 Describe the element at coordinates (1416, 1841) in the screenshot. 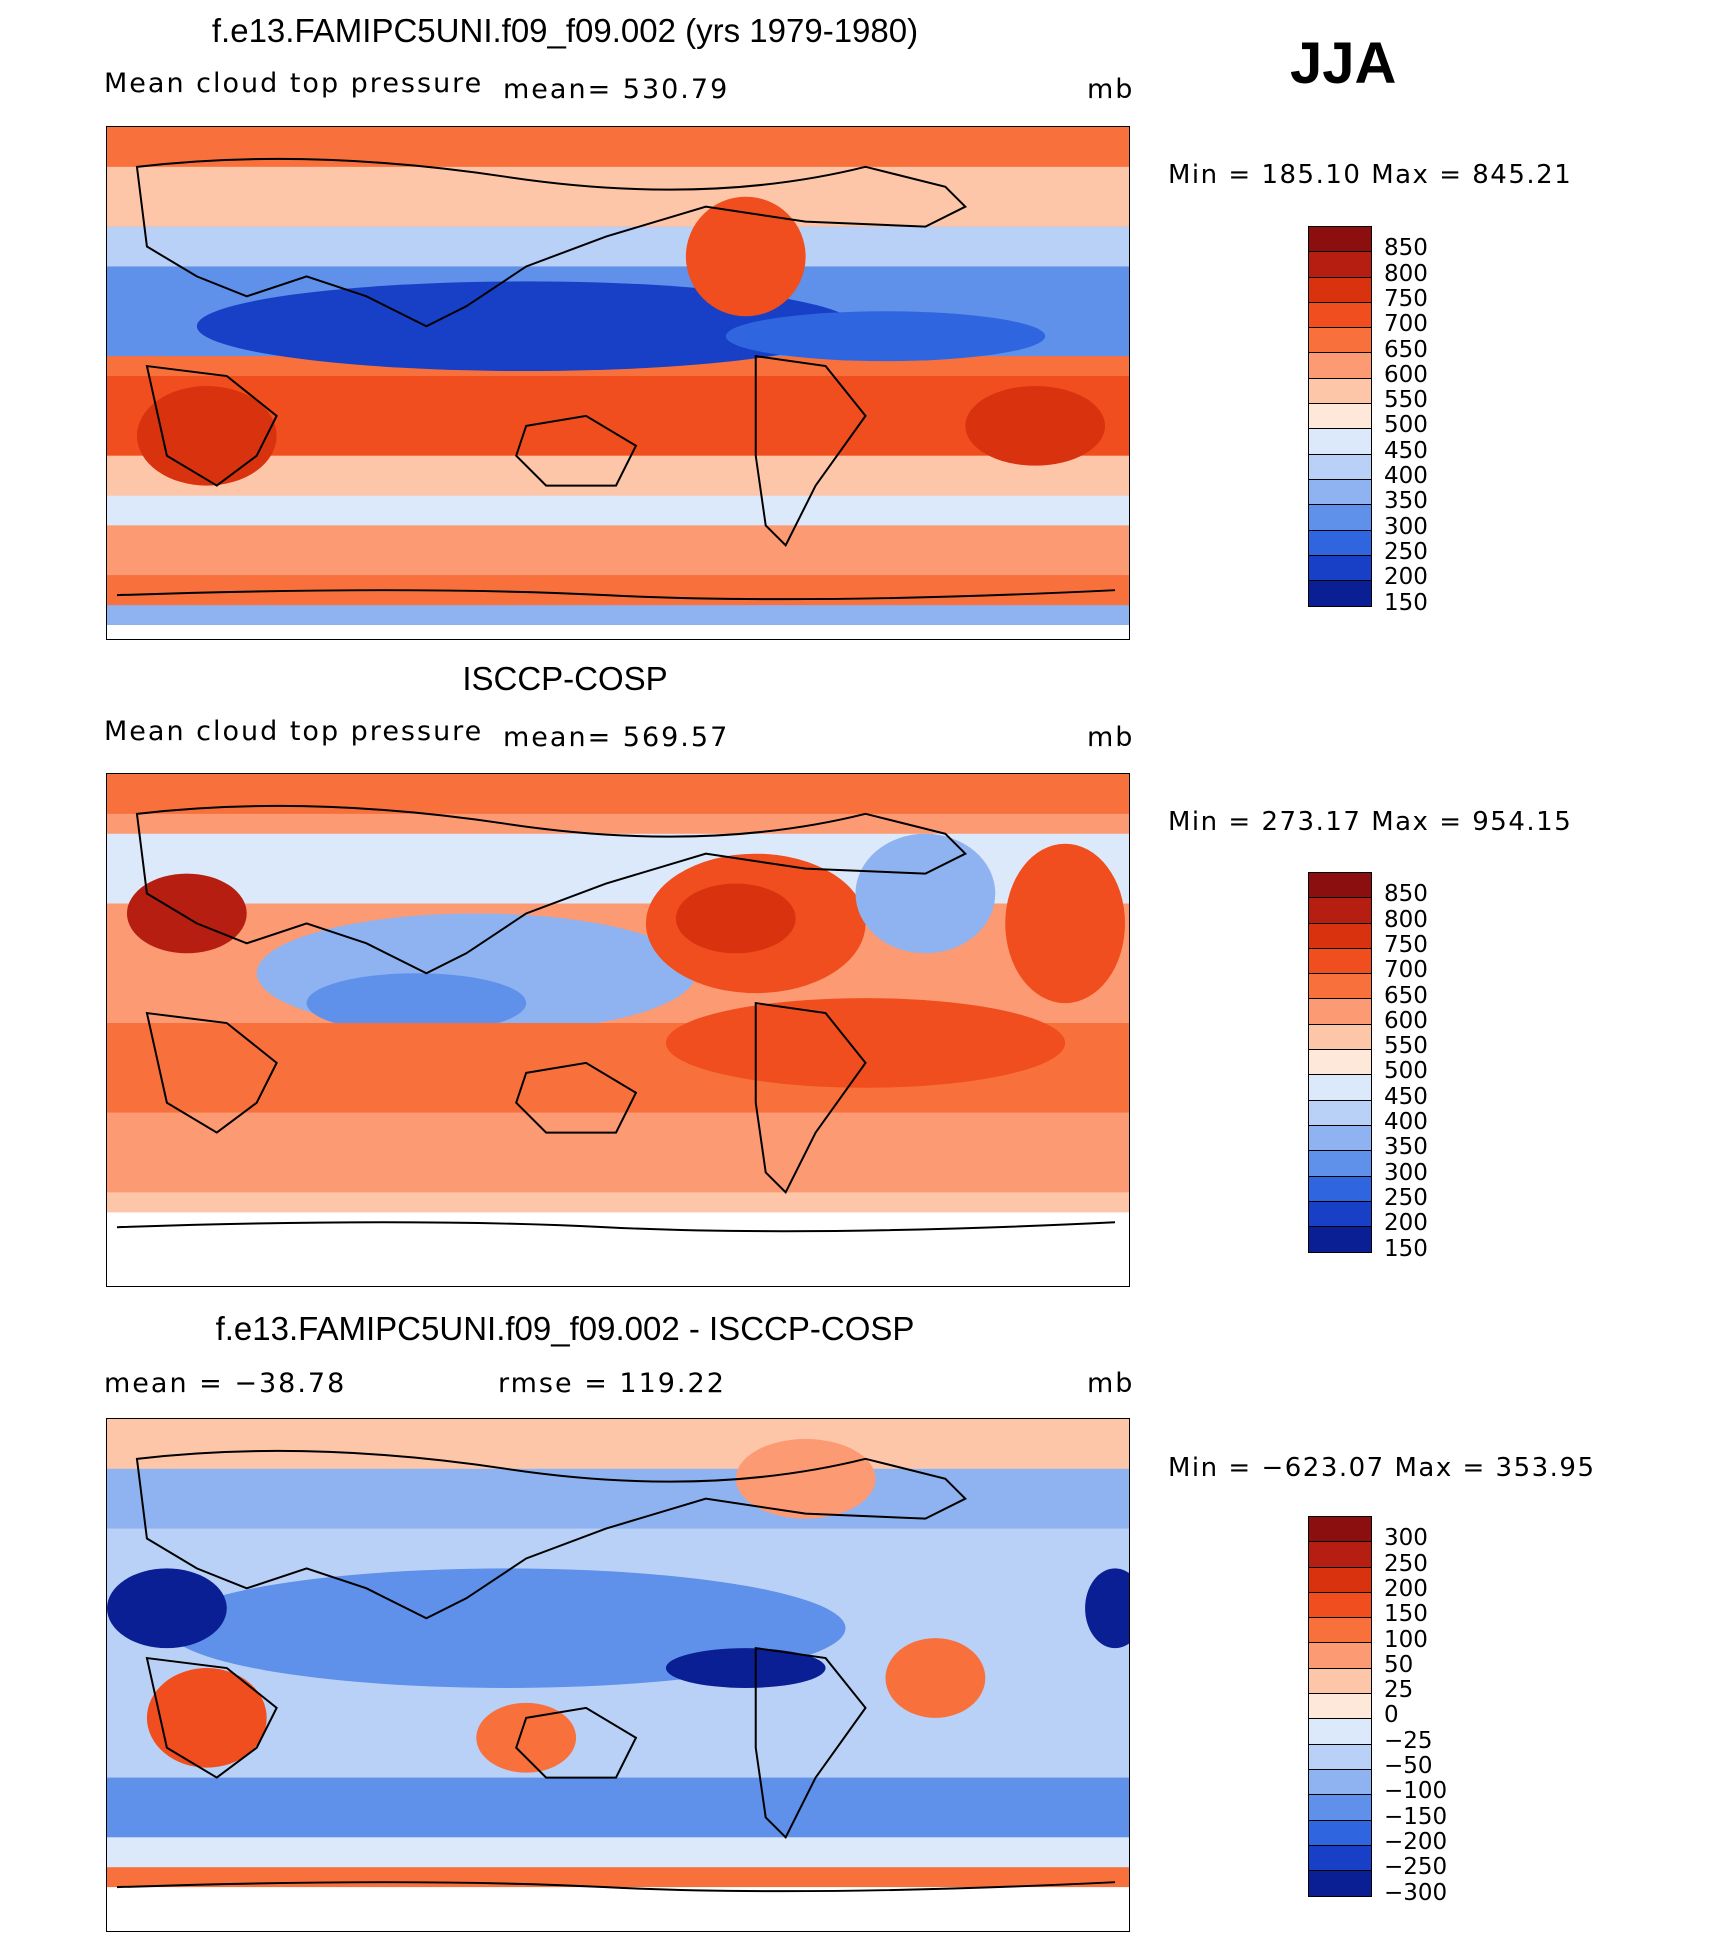

I see `colorbar-tick-label: −200` at that location.